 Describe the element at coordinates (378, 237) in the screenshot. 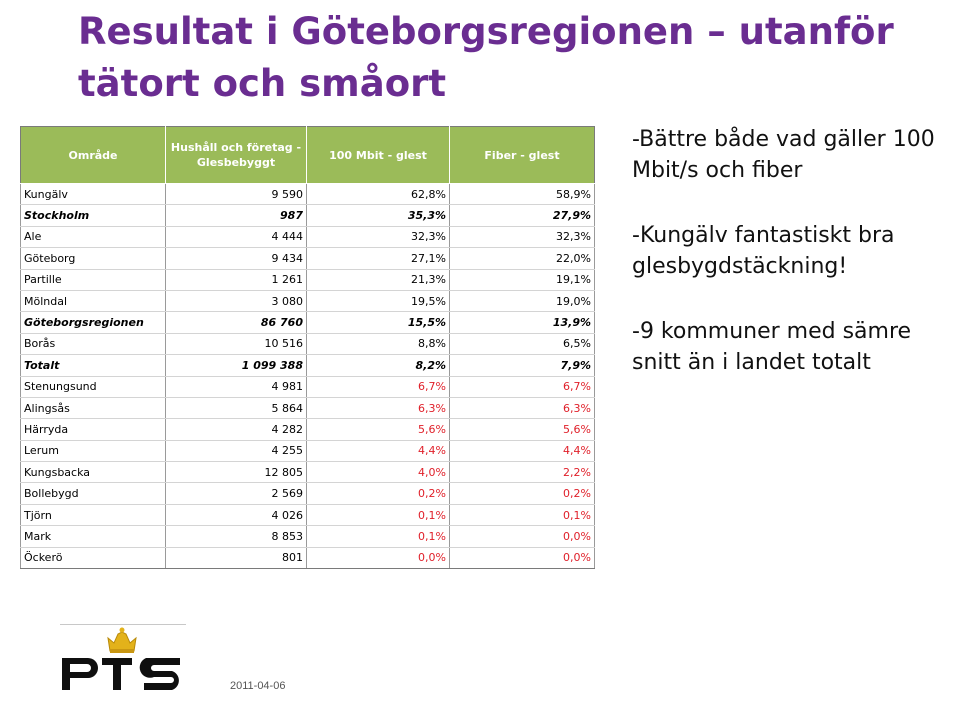

I see `cell-100mbit-share: 32,3%` at that location.